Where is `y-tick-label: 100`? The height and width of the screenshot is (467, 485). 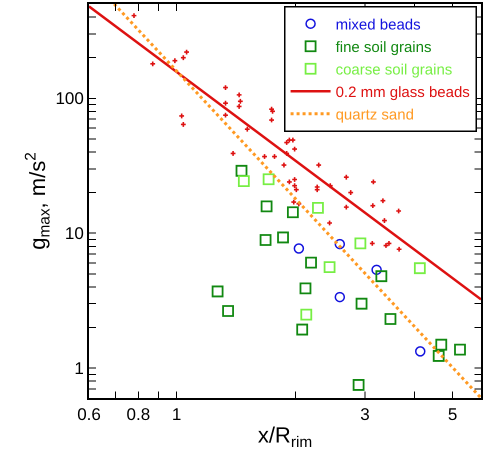
y-tick-label: 100 is located at coordinates (69, 98).